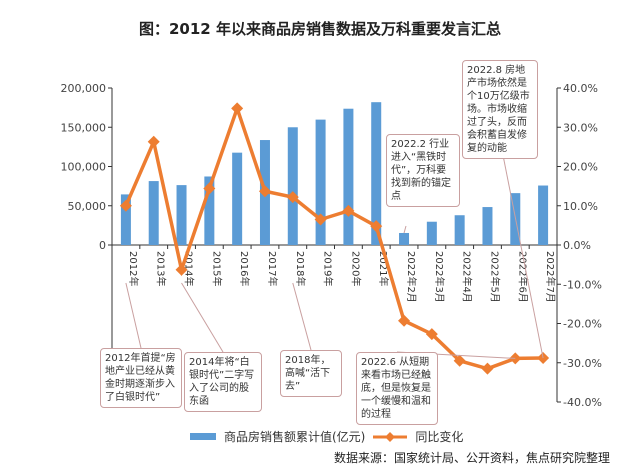 Image resolution: width=640 pixels, height=468 pixels. Describe the element at coordinates (494, 277) in the screenshot. I see `x-tick-label: 2022年5月` at that location.